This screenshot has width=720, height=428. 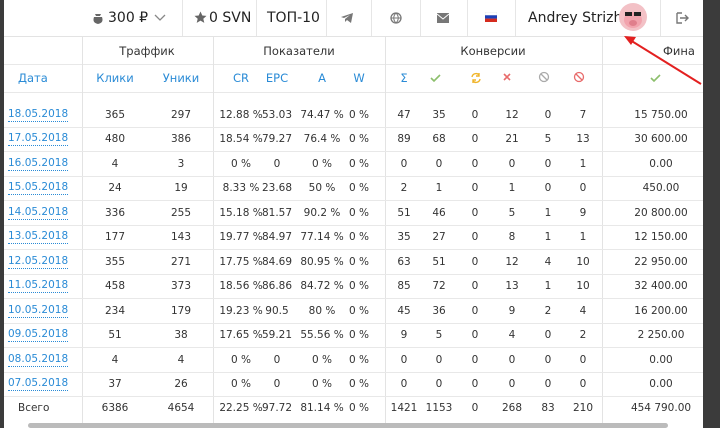 What do you see at coordinates (241, 335) in the screenshot?
I see `cell: 17.65 %` at bounding box center [241, 335].